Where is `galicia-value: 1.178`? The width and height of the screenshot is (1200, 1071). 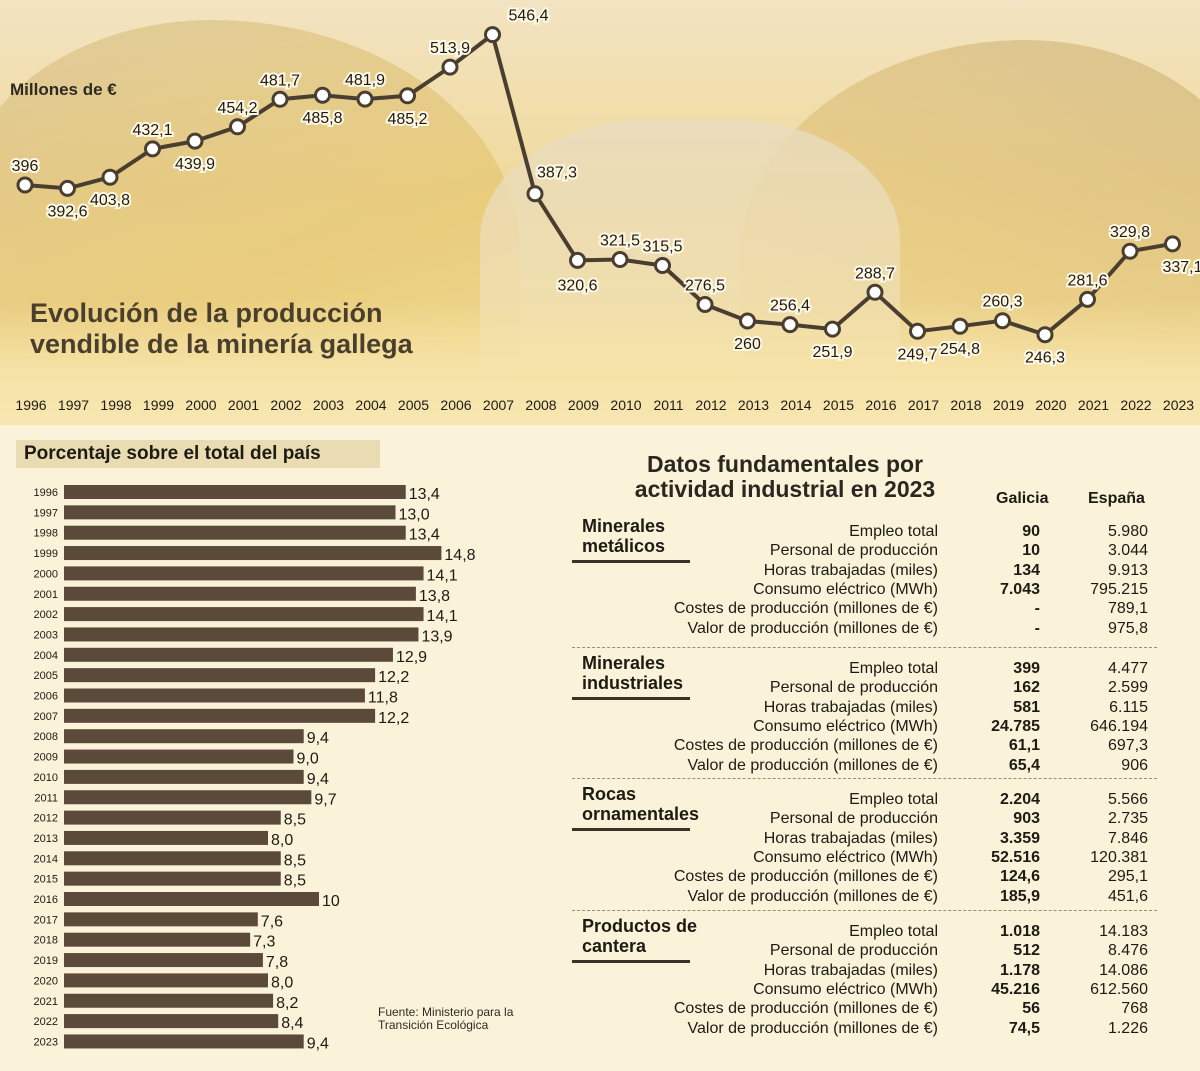 galicia-value: 1.178 is located at coordinates (1019, 970).